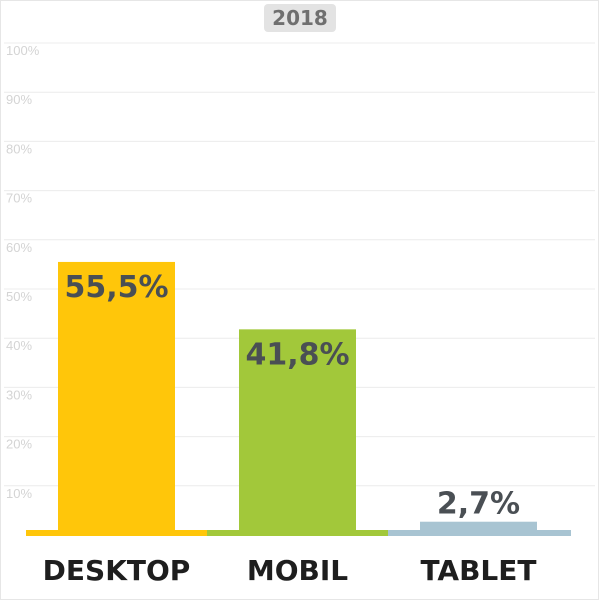  What do you see at coordinates (297, 570) in the screenshot?
I see `x-tick-label: MOBIL` at bounding box center [297, 570].